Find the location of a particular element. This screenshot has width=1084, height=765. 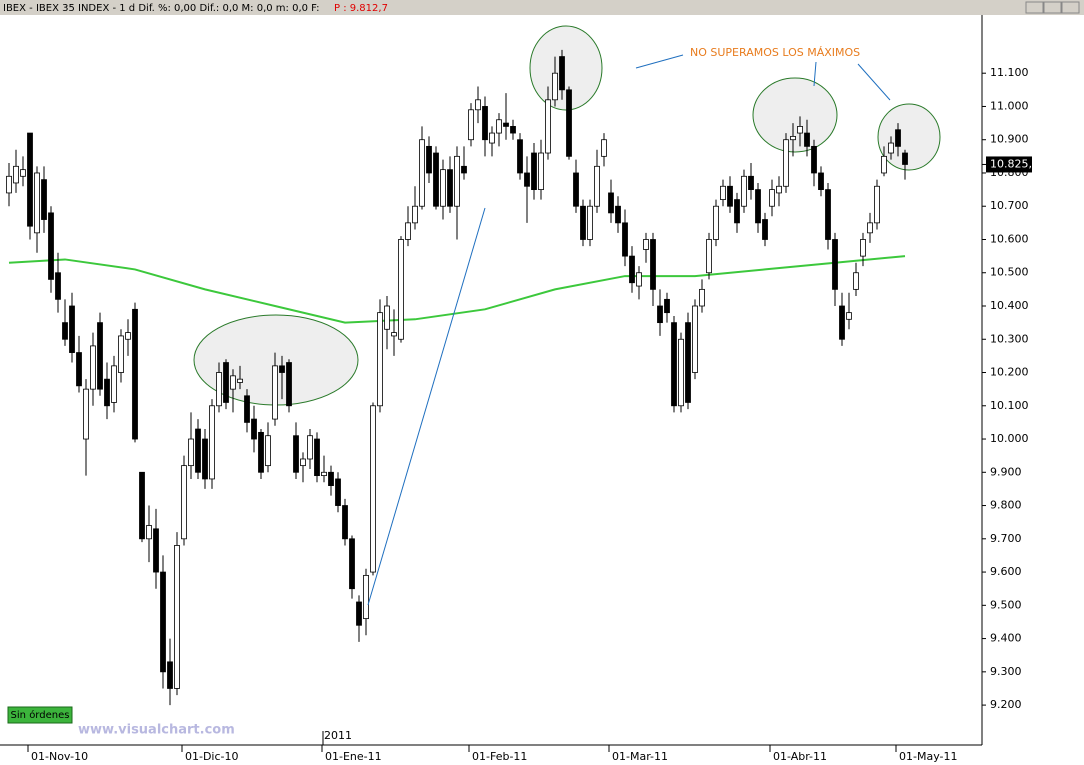

y-tick-label: 10.600 is located at coordinates (1009, 238).